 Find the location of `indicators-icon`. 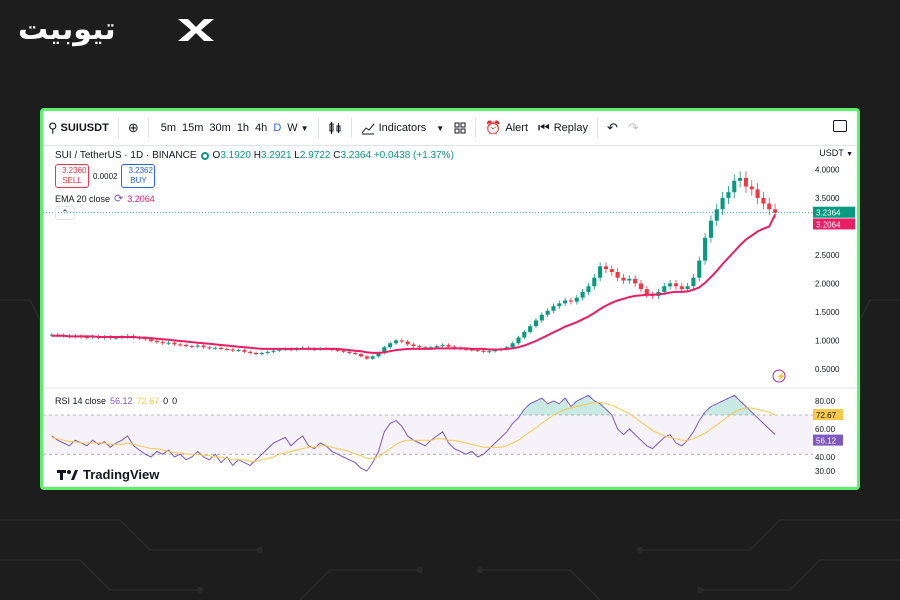

indicators-icon is located at coordinates (367, 129).